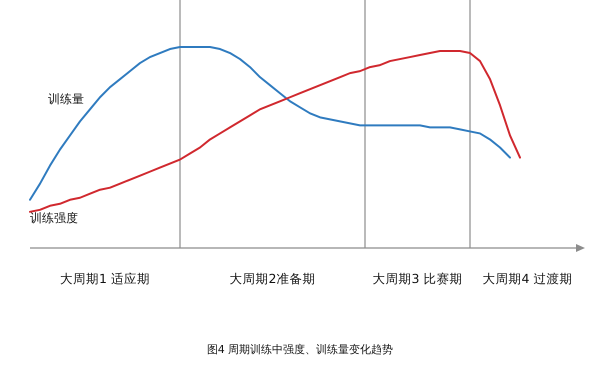  I want to click on annotation: 大周期3 比赛期, so click(417, 278).